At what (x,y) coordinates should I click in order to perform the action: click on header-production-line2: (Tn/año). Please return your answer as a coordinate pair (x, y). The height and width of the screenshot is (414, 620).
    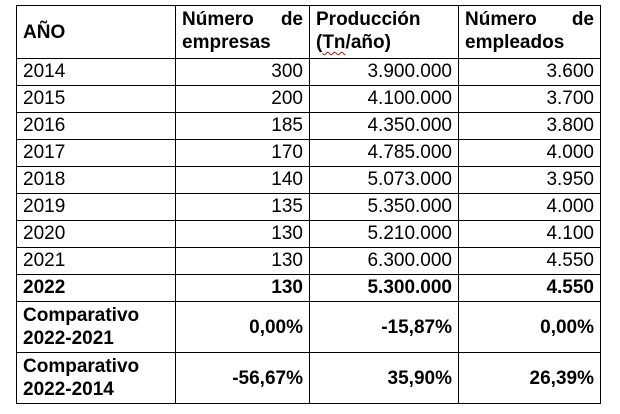
    Looking at the image, I should click on (384, 42).